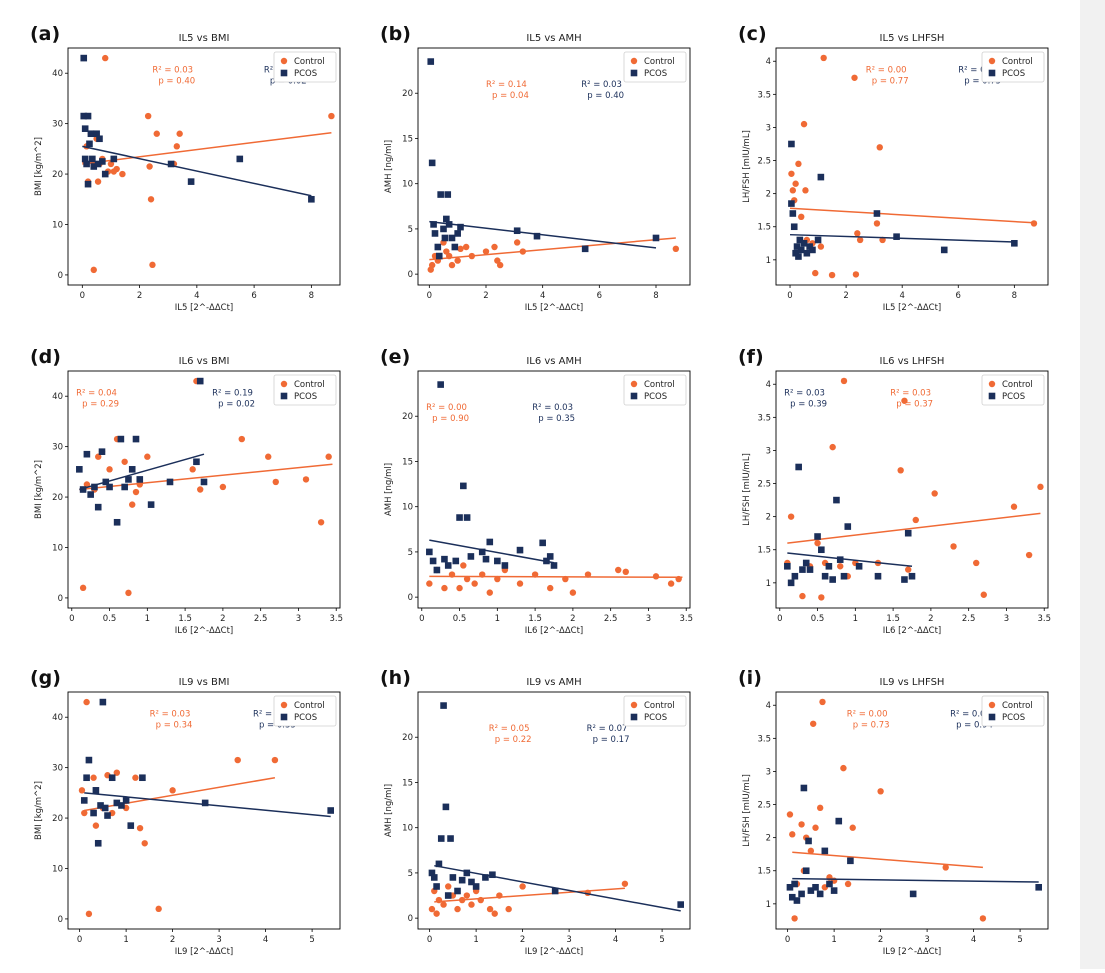  What do you see at coordinates (764, 418) in the screenshot?
I see `y-tick-label: 3.5` at bounding box center [764, 418].